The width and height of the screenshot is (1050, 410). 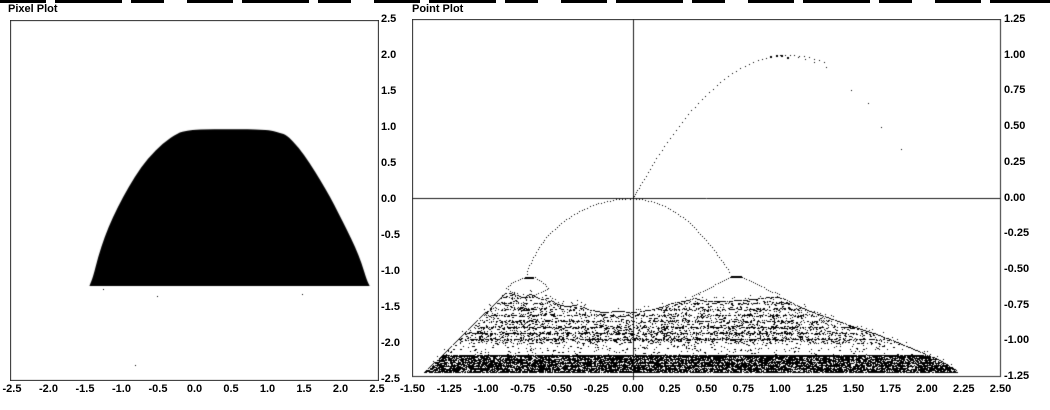 What do you see at coordinates (743, 389) in the screenshot?
I see `x-tick-label: 0.75` at bounding box center [743, 389].